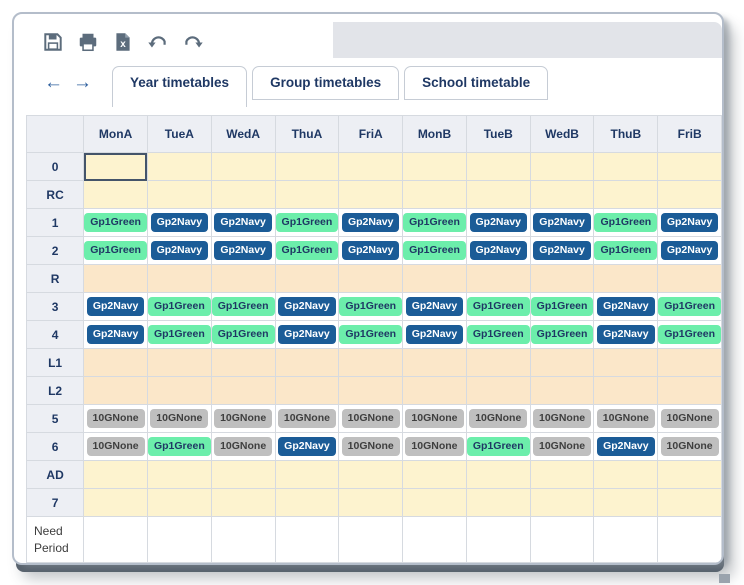 The width and height of the screenshot is (744, 585). Describe the element at coordinates (123, 42) in the screenshot. I see `export-excel-button: x` at that location.